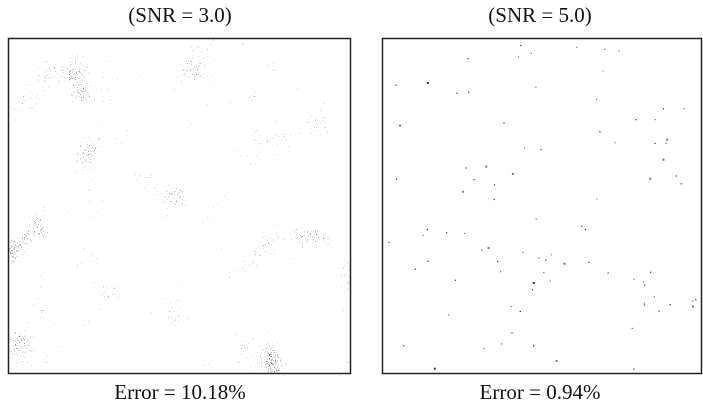 This screenshot has width=703, height=412. Describe the element at coordinates (539, 15) in the screenshot. I see `panel-title: (SNR = 5.0)` at that location.